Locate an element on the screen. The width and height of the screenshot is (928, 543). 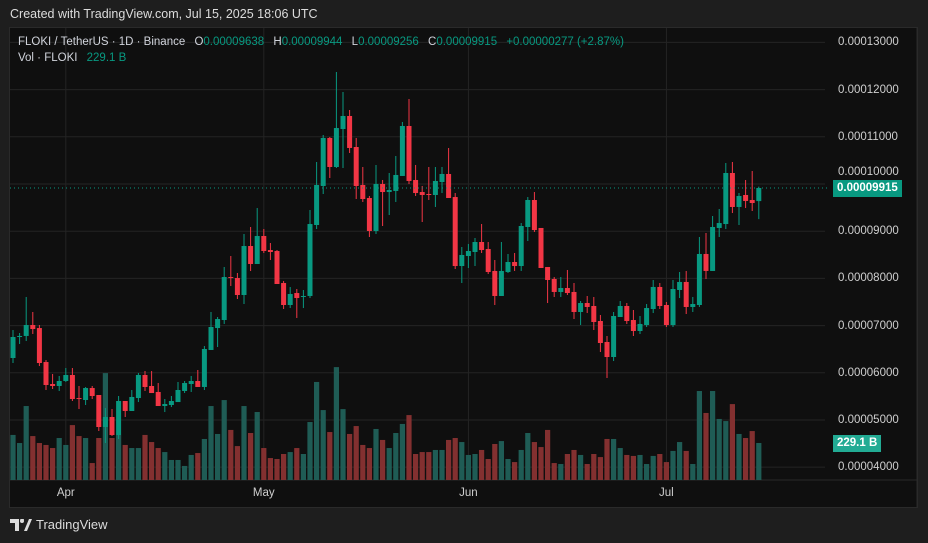
time-tick-label: Apr is located at coordinates (65, 493).